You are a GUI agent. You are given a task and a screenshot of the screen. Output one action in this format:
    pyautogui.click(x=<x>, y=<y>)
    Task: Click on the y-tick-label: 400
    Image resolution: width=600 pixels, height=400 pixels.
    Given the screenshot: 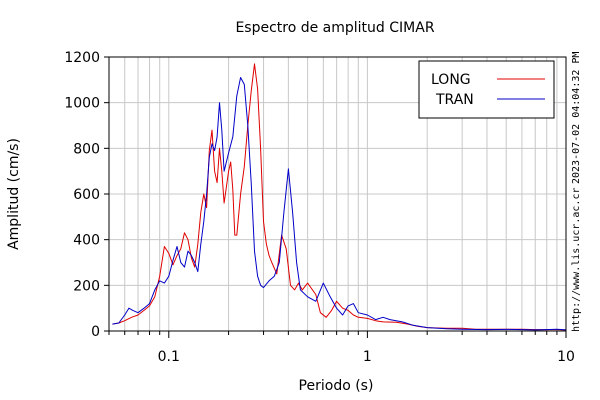 What is the action you would take?
    pyautogui.click(x=86, y=241)
    